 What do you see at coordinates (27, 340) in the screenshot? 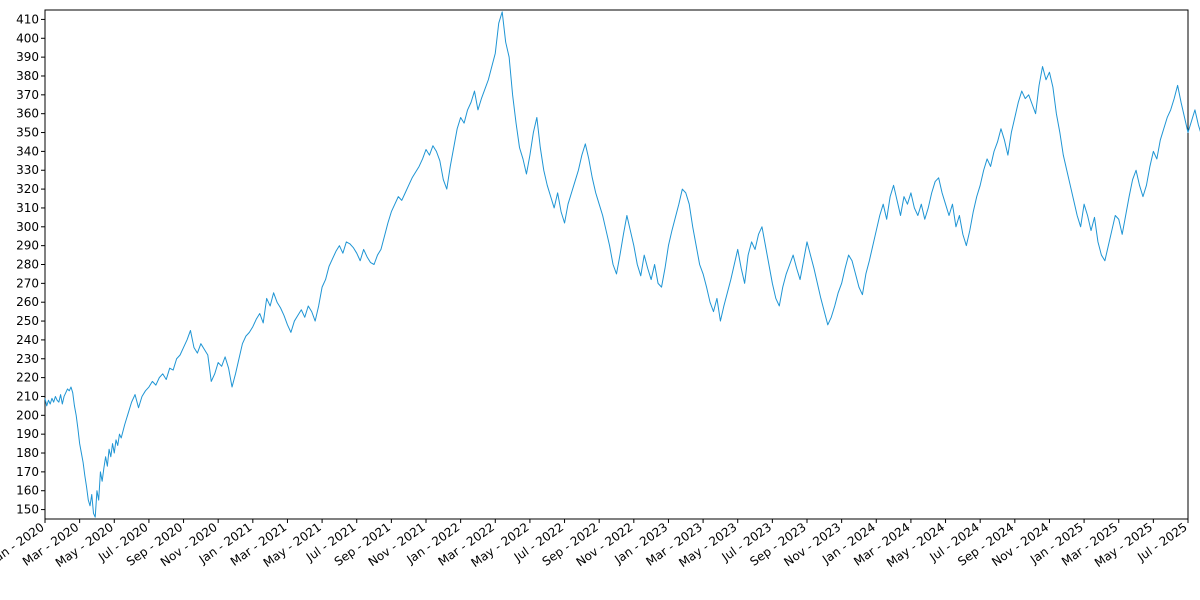
I see `y-tick-label: 240` at bounding box center [27, 340].